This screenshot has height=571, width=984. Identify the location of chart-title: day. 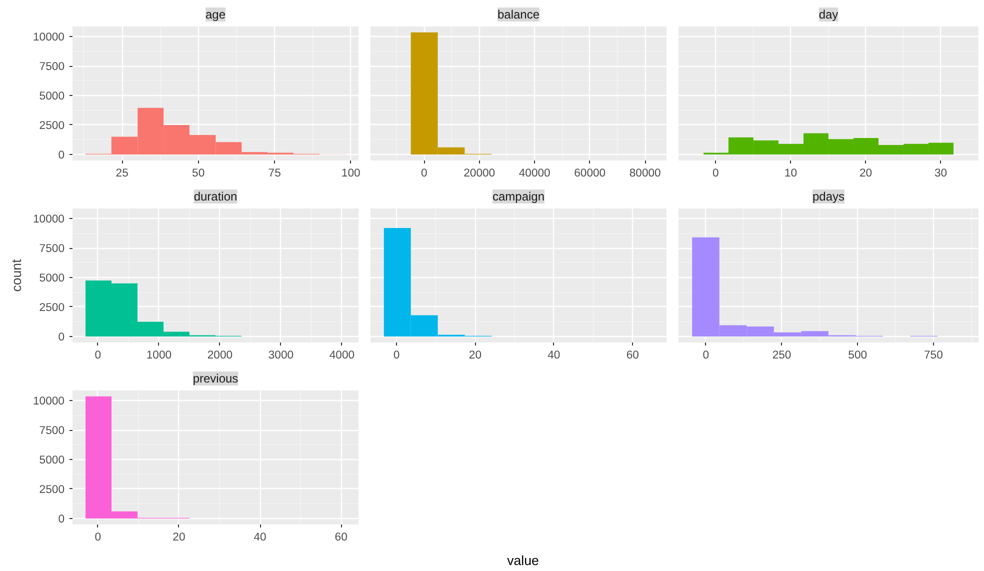
(828, 15).